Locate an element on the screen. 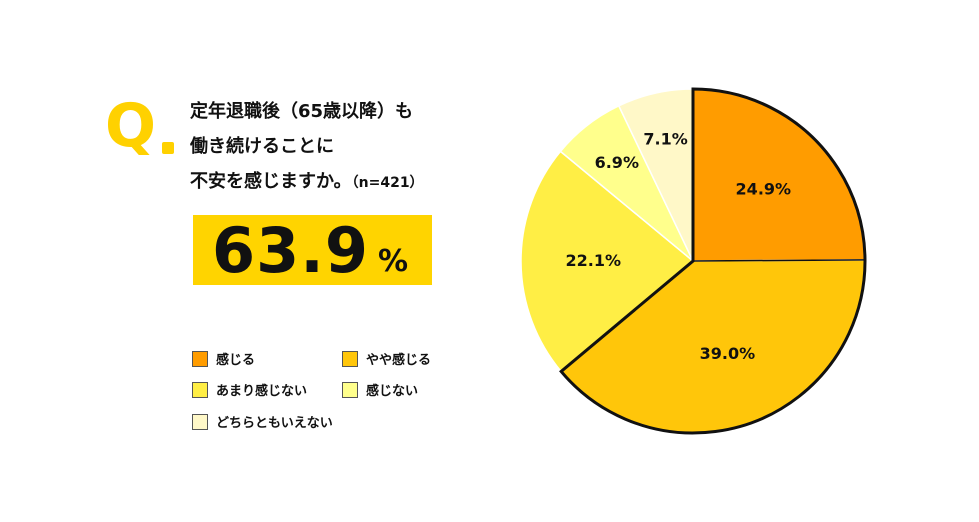 The width and height of the screenshot is (979, 522). question-line-3: 不安を感じますか。（n=421） is located at coordinates (307, 182).